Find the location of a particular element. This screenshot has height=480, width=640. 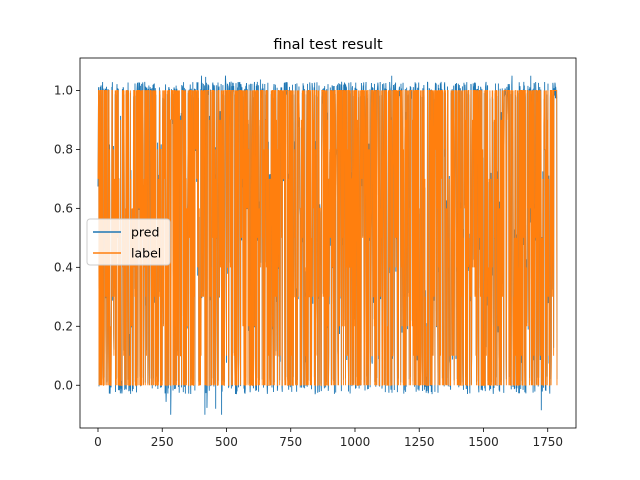

y-tick-label: 0.0 is located at coordinates (63, 386).